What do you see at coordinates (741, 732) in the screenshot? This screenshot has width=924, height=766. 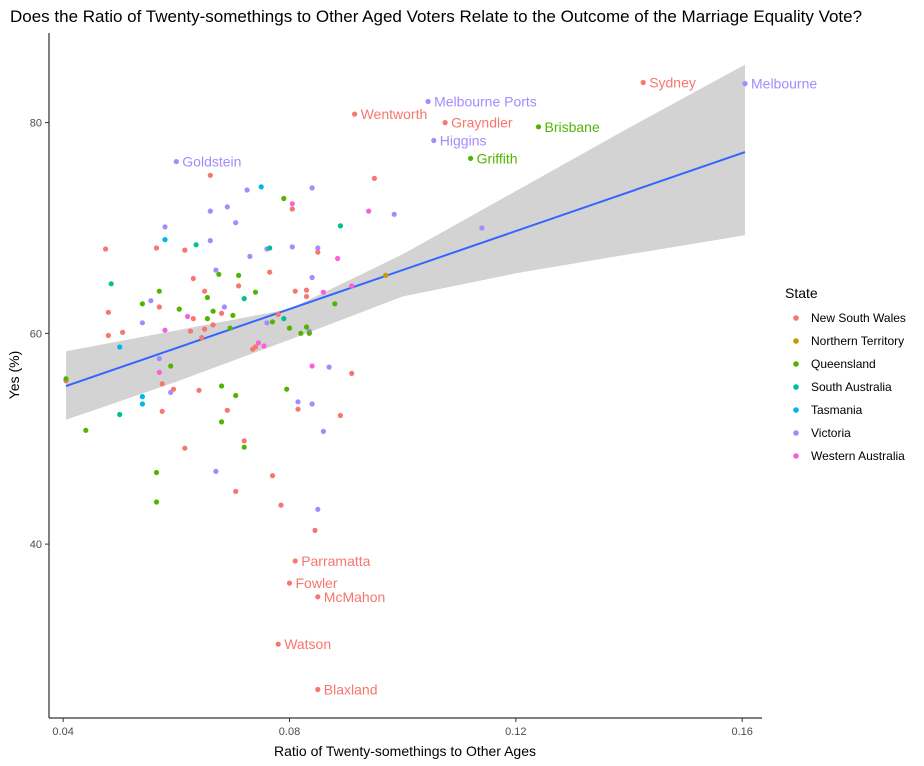 I see `x-tick-label: 0.16` at bounding box center [741, 732].